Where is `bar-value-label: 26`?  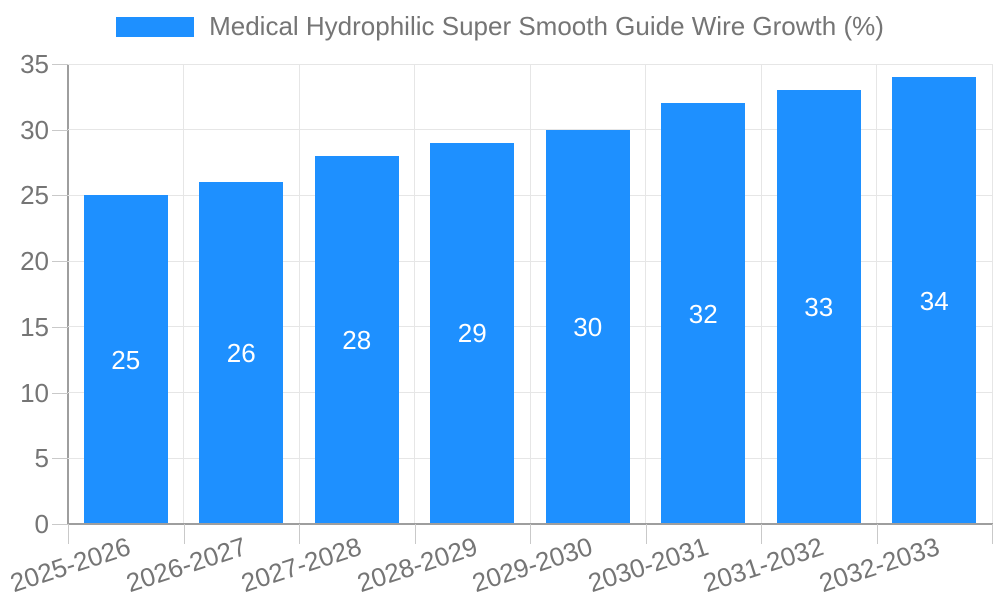
bar-value-label: 26 is located at coordinates (241, 353).